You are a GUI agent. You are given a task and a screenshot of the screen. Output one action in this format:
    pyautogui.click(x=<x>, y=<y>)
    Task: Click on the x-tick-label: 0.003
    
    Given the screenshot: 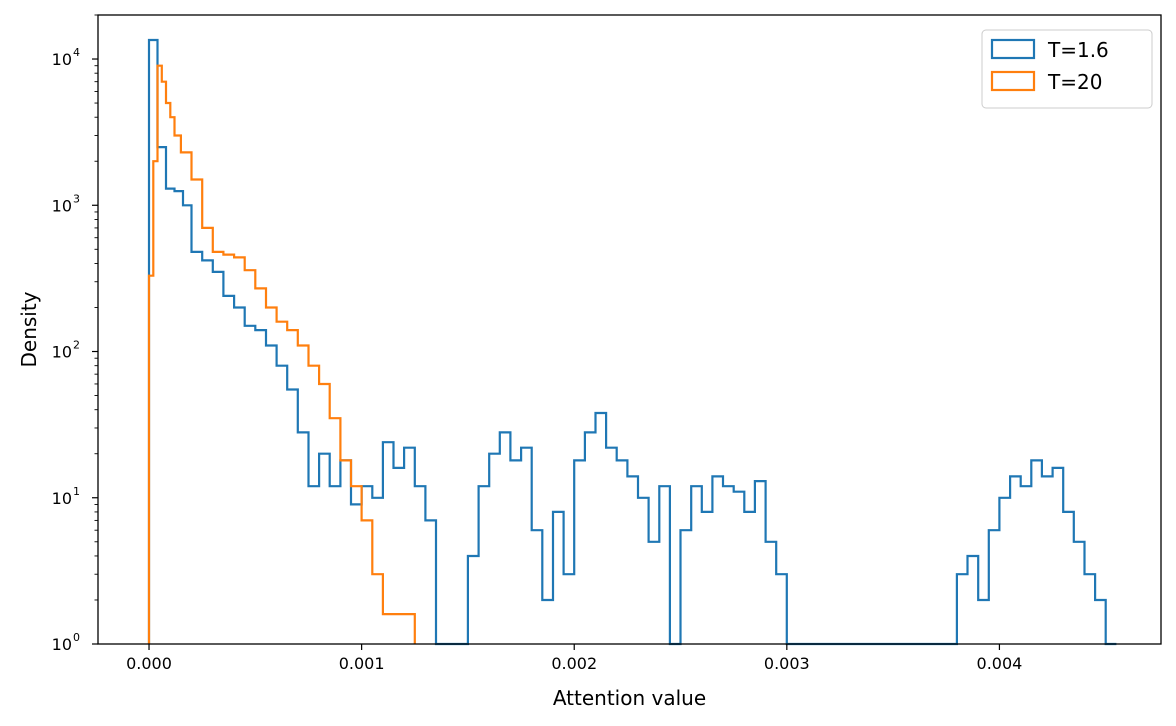 What is the action you would take?
    pyautogui.click(x=787, y=663)
    